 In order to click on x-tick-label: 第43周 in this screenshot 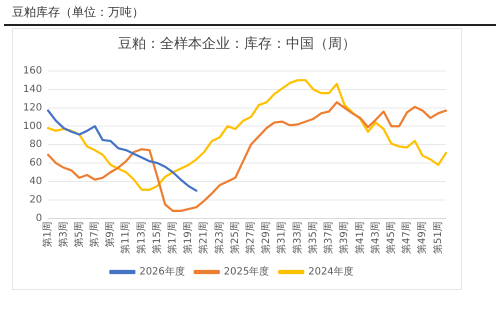, I will do `click(375, 237)`.